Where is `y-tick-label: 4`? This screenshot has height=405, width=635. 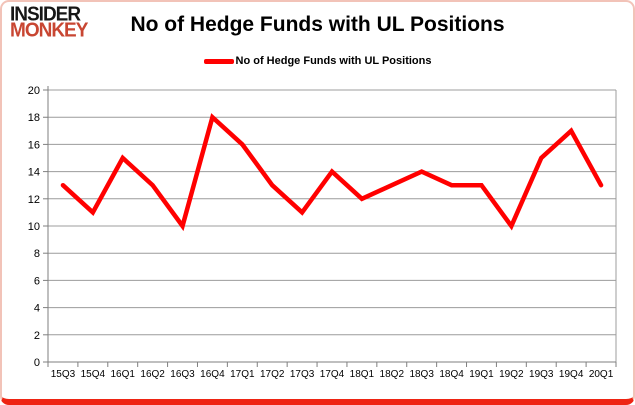
y-tick-label: 4 is located at coordinates (37, 309).